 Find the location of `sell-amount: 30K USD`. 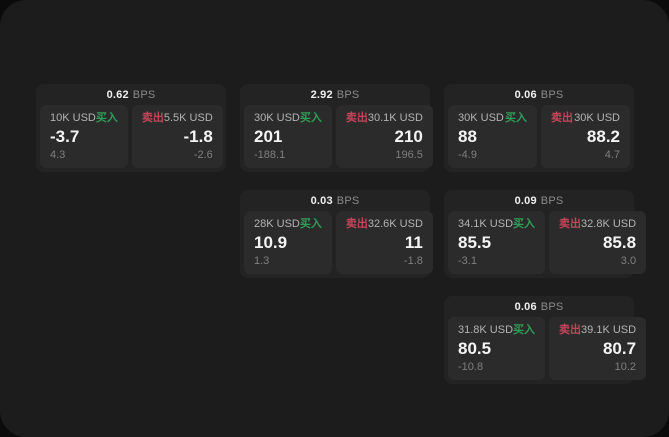

sell-amount: 30K USD is located at coordinates (597, 118).